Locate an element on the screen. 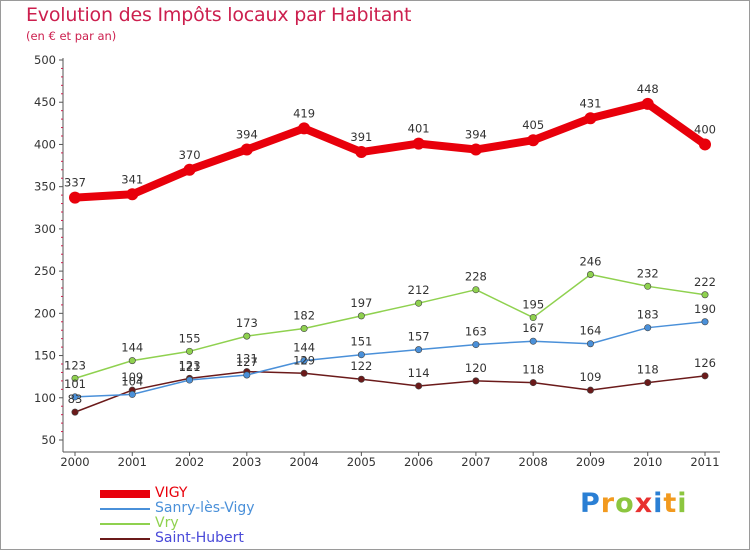 Image resolution: width=750 pixels, height=550 pixels. y-tick-label: 400 is located at coordinates (45, 144).